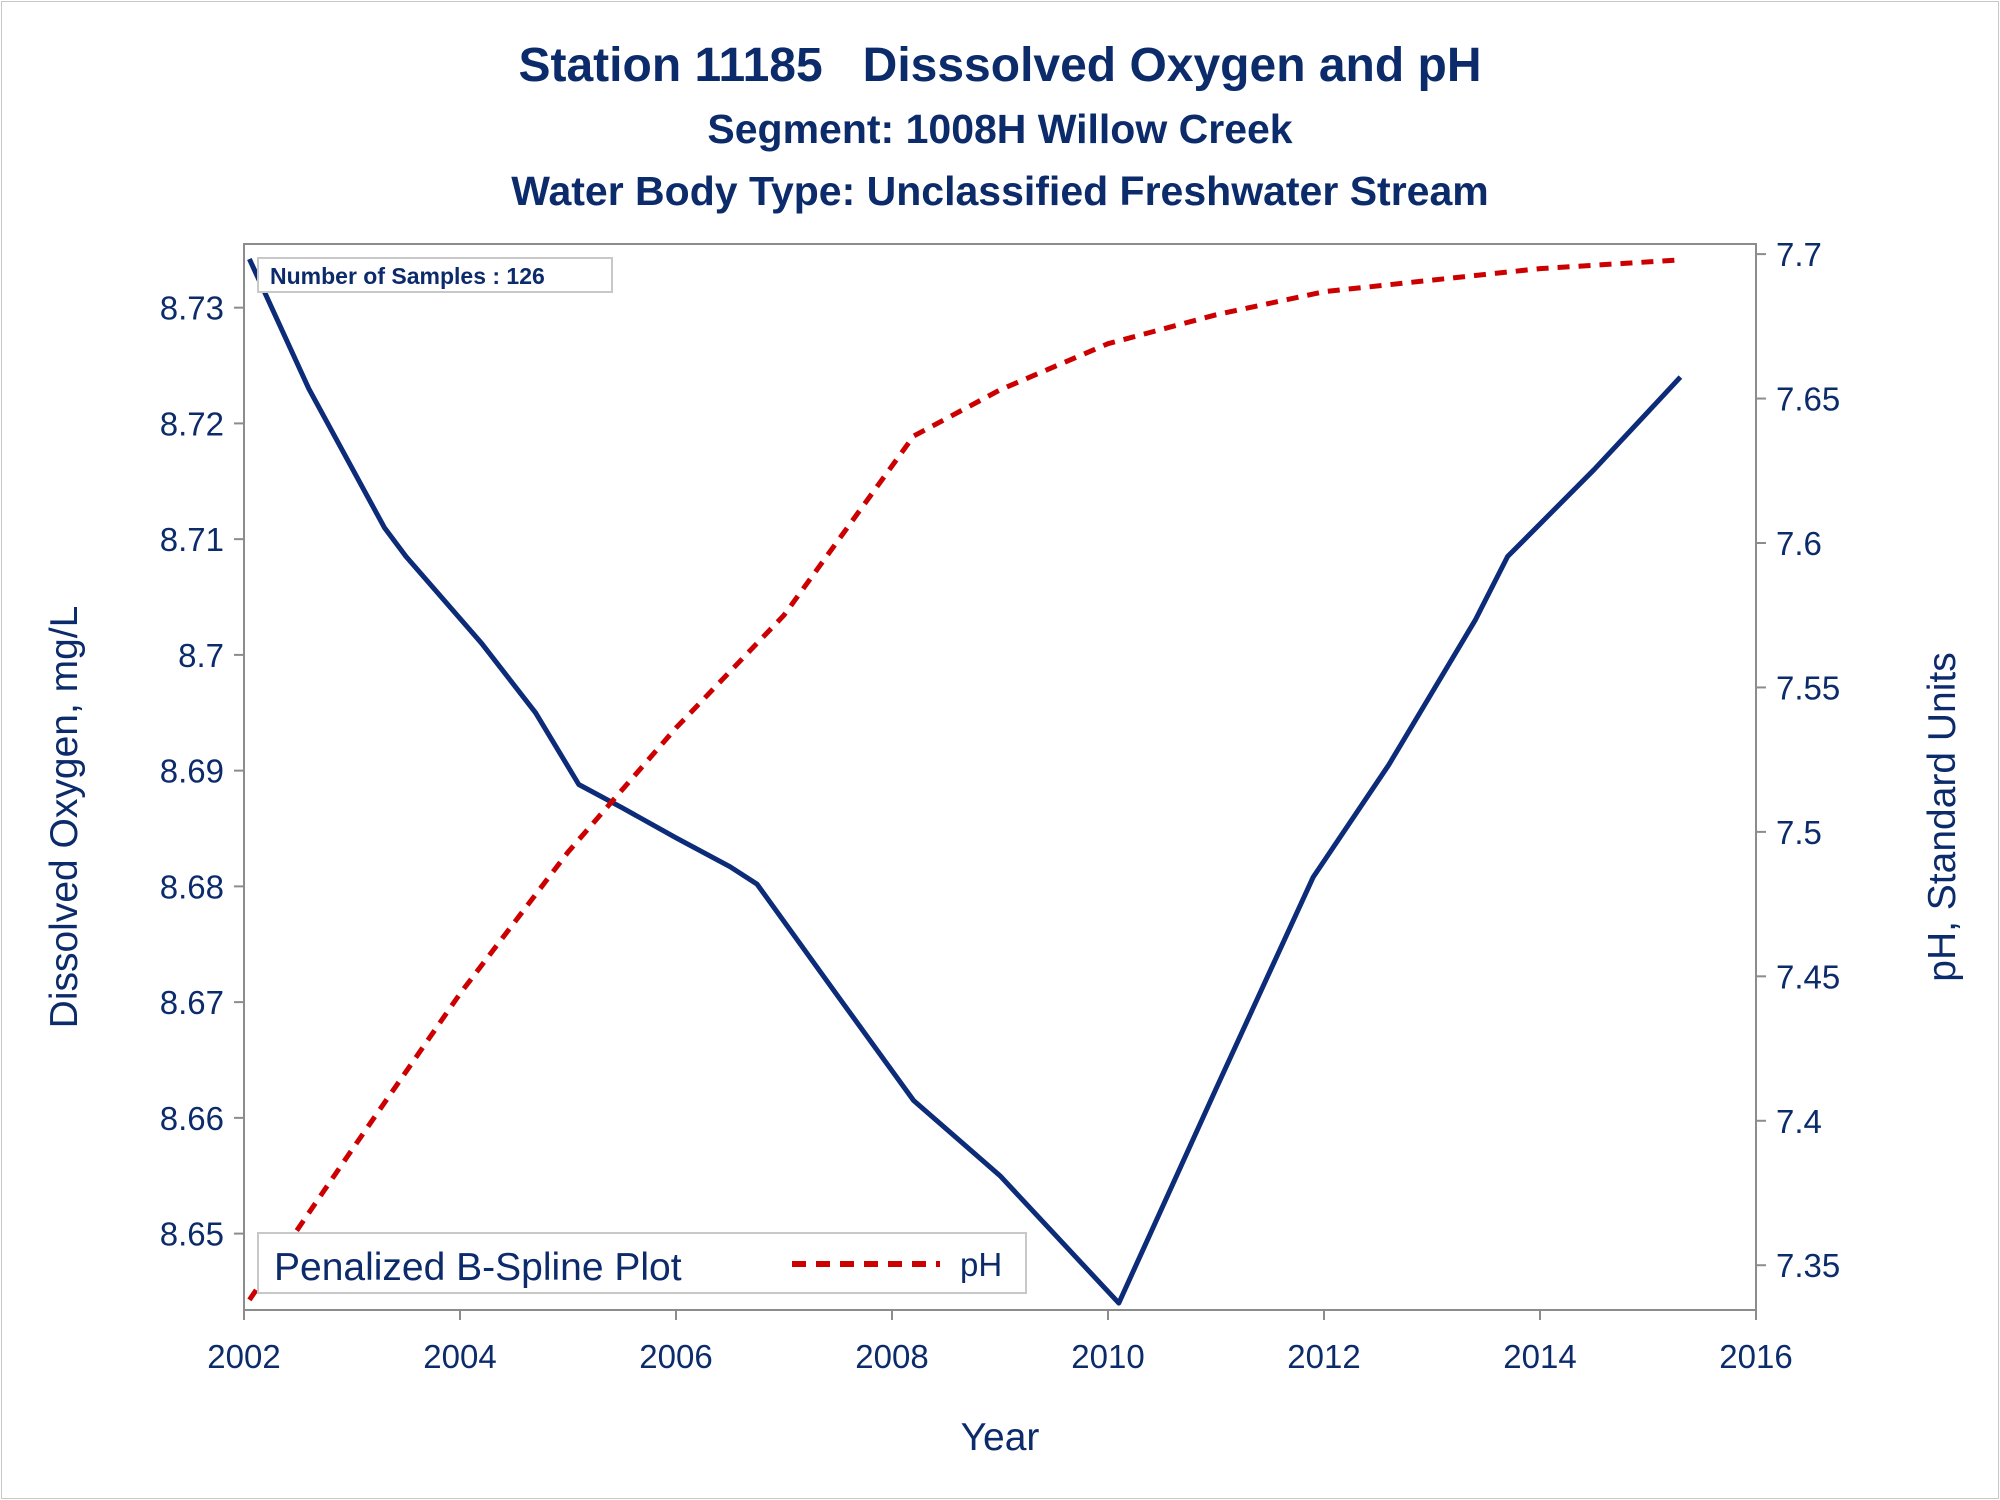 The width and height of the screenshot is (2000, 1500). What do you see at coordinates (192, 1234) in the screenshot?
I see `y-tick-label: 8.65` at bounding box center [192, 1234].